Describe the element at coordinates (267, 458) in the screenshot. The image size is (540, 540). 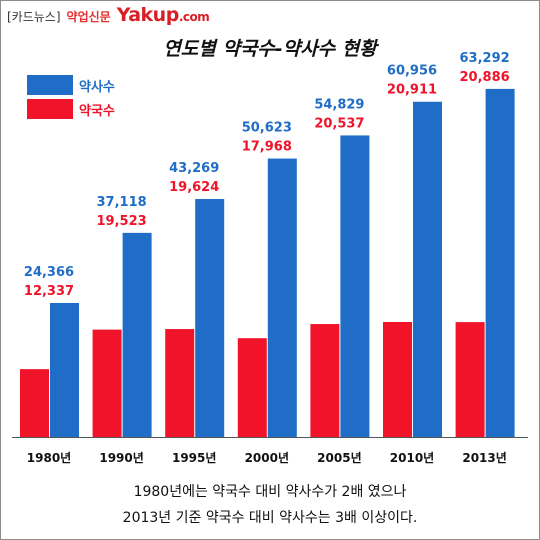
I see `x-tick-label-3: 2000년` at that location.